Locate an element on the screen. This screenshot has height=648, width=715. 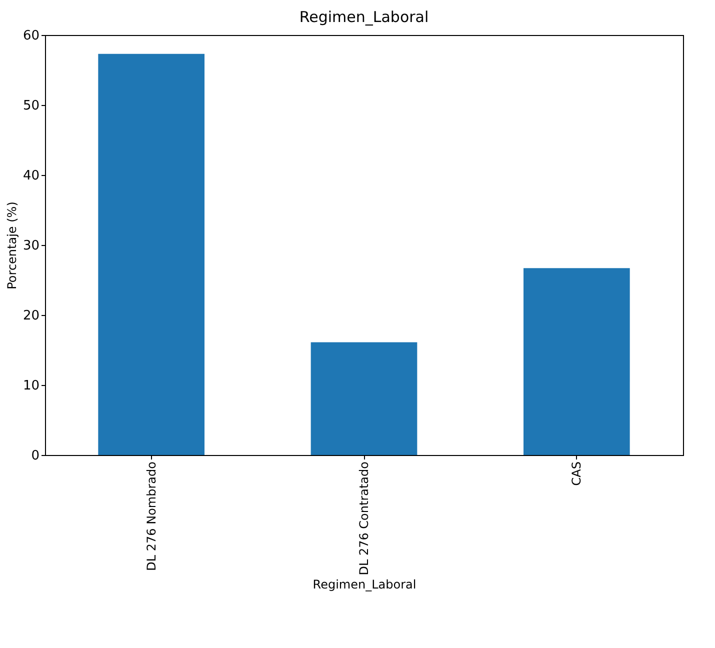
y-tick-label: 20 is located at coordinates (31, 316).